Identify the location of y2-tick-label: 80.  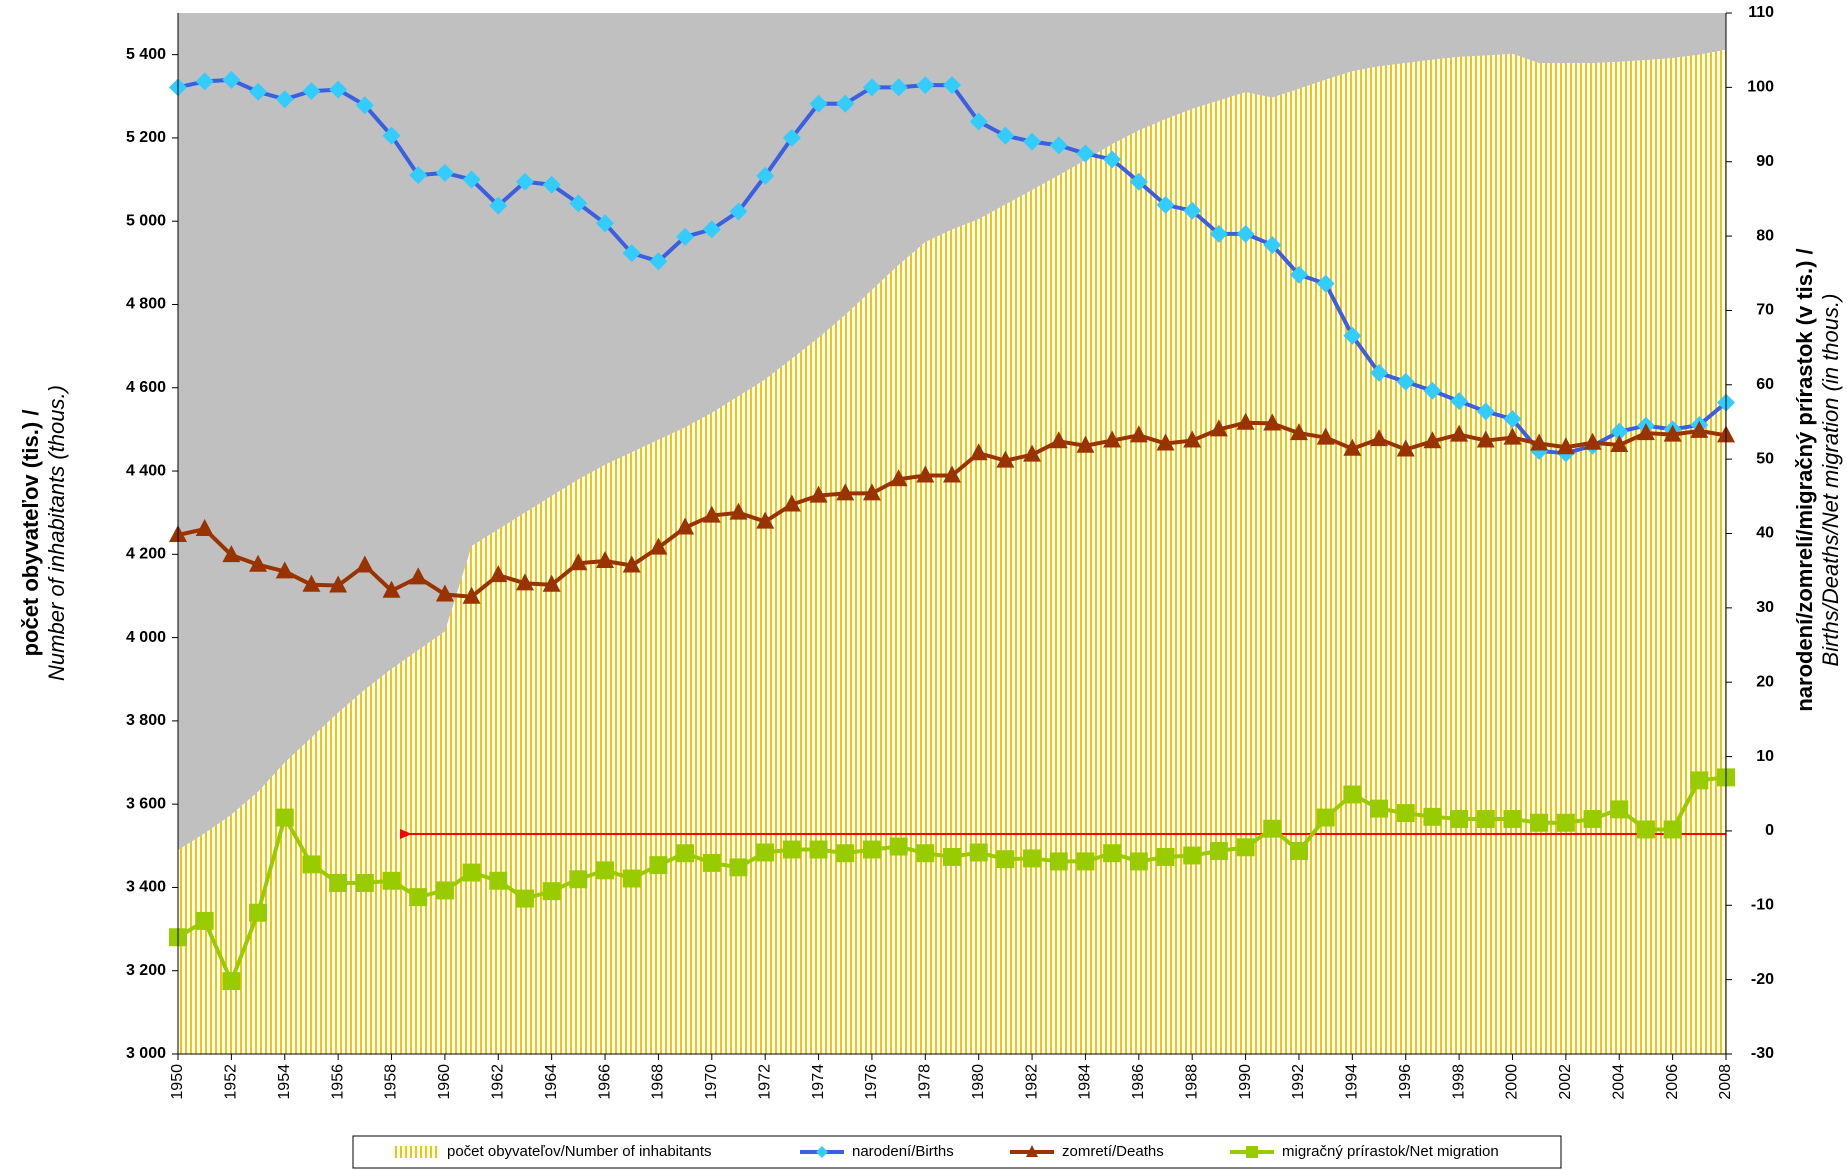
(1765, 235).